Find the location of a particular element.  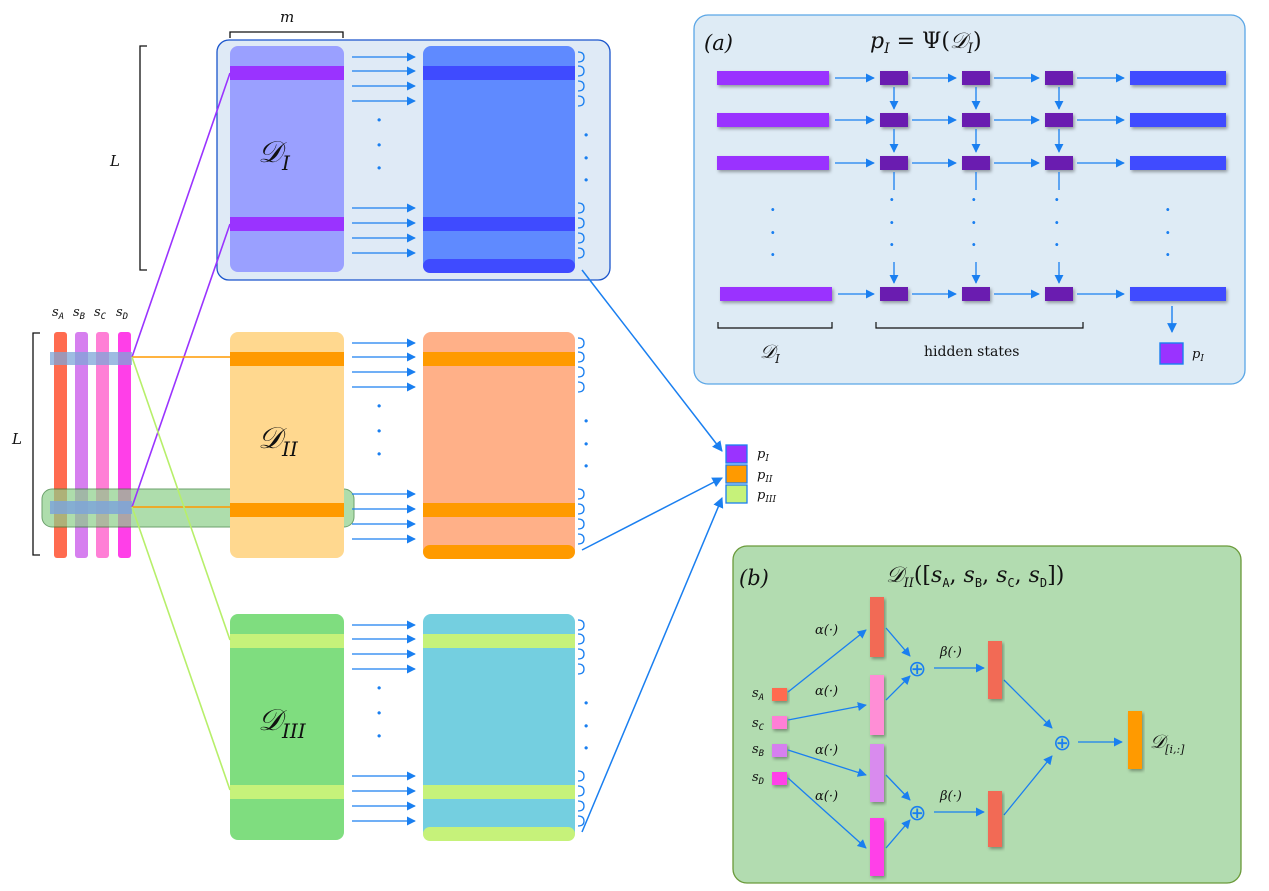

arrow-block-iii-to-output is located at coordinates (652, 665).